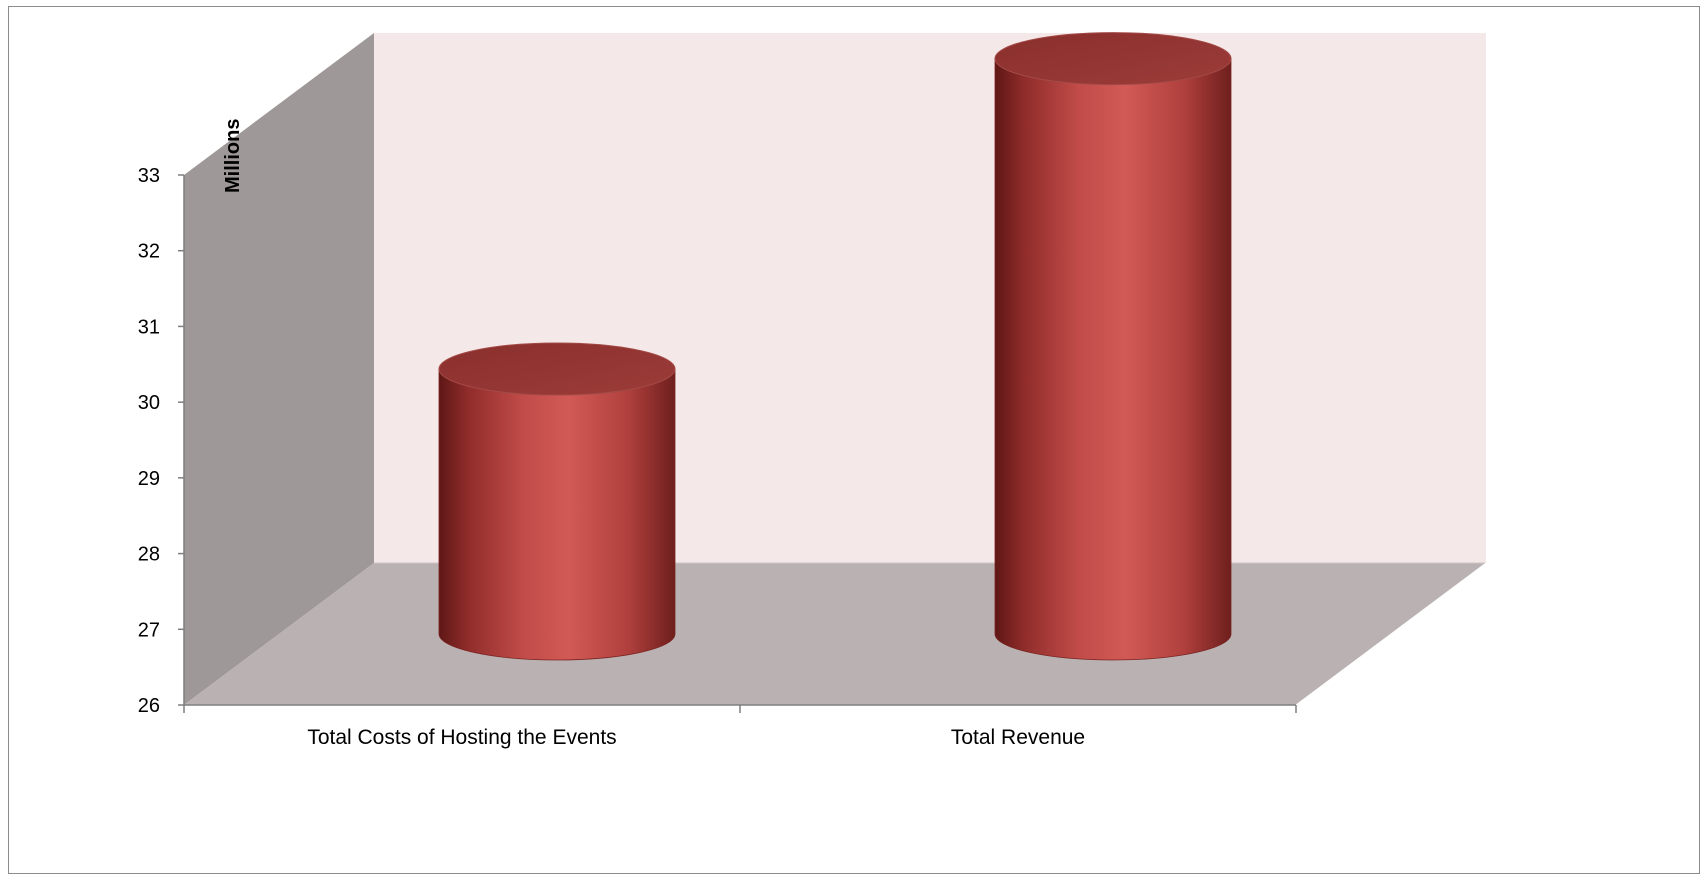 This screenshot has height=882, width=1708. What do you see at coordinates (279, 369) in the screenshot?
I see `side-wall` at bounding box center [279, 369].